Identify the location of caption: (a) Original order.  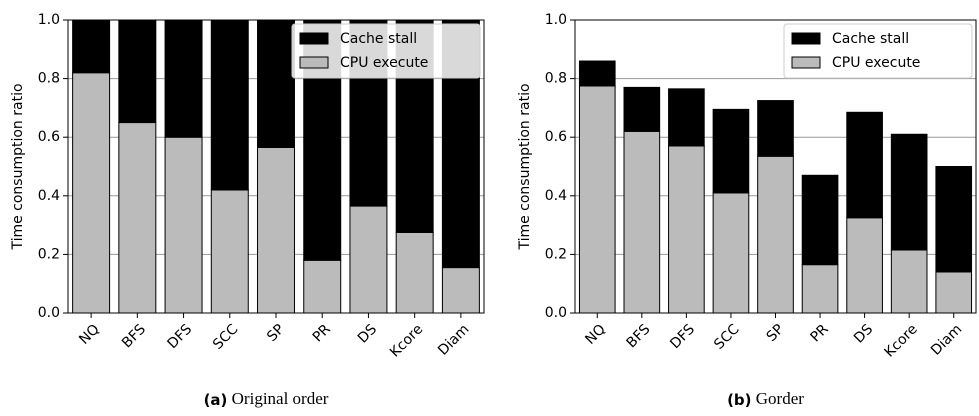
(266, 399).